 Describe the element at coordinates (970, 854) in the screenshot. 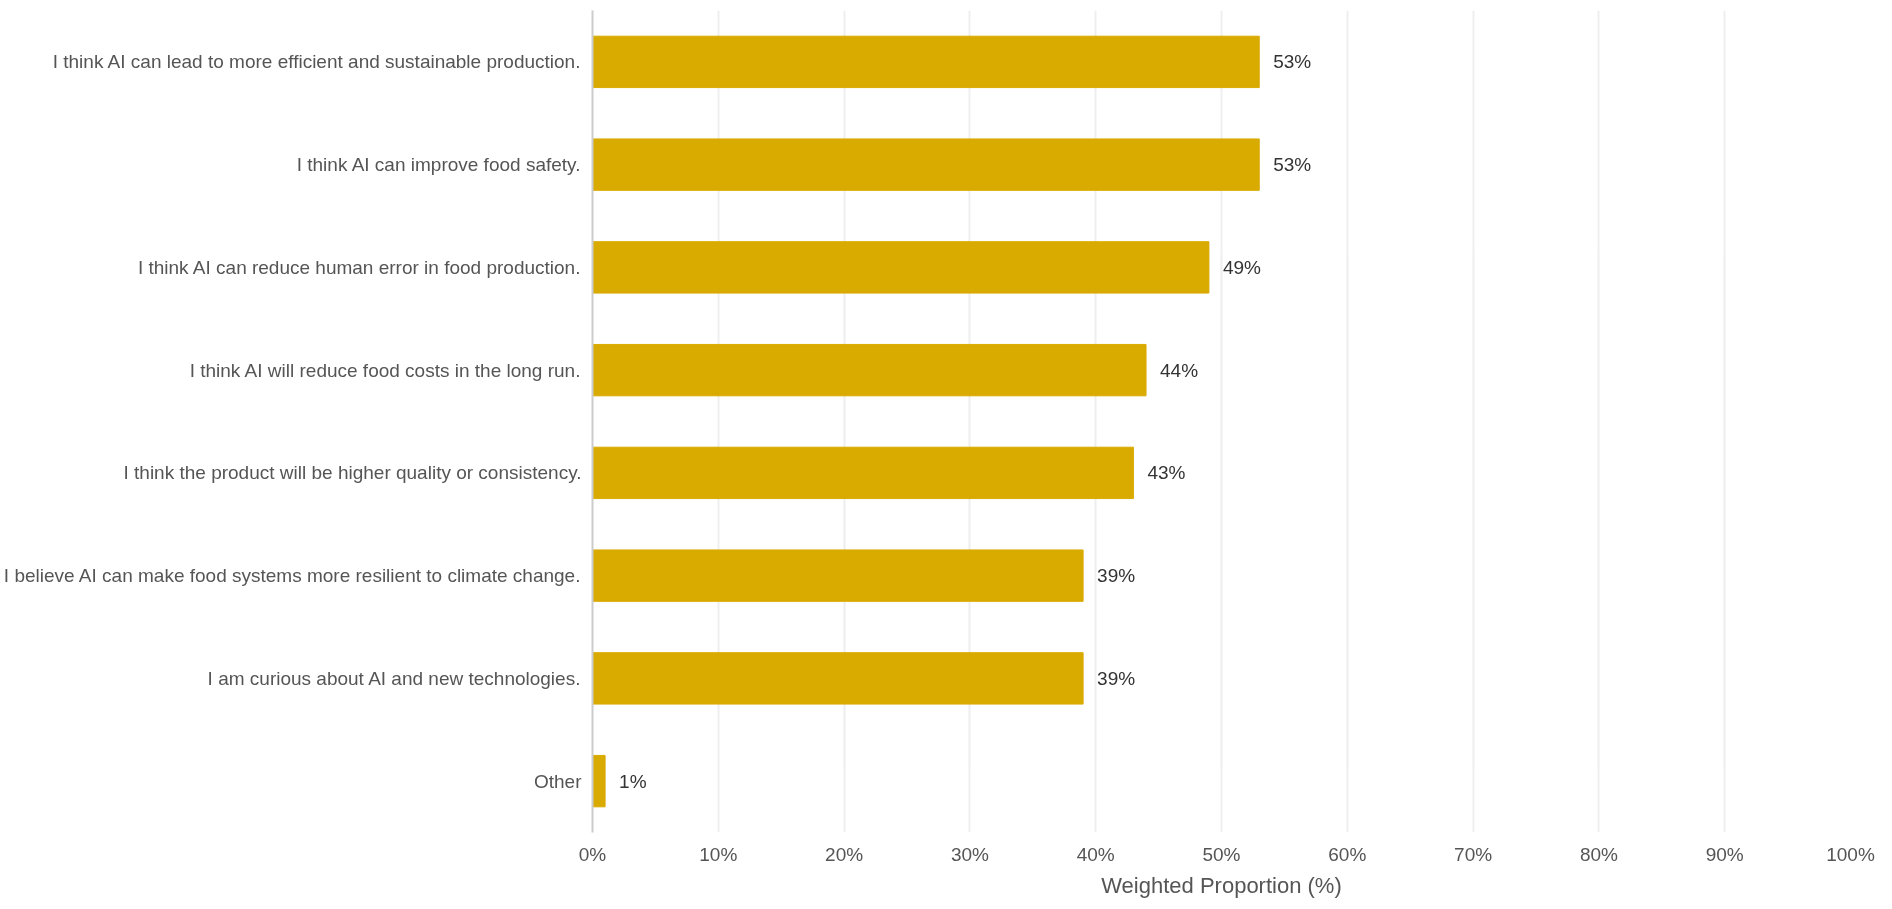

I see `x-tick-label: 30%` at that location.